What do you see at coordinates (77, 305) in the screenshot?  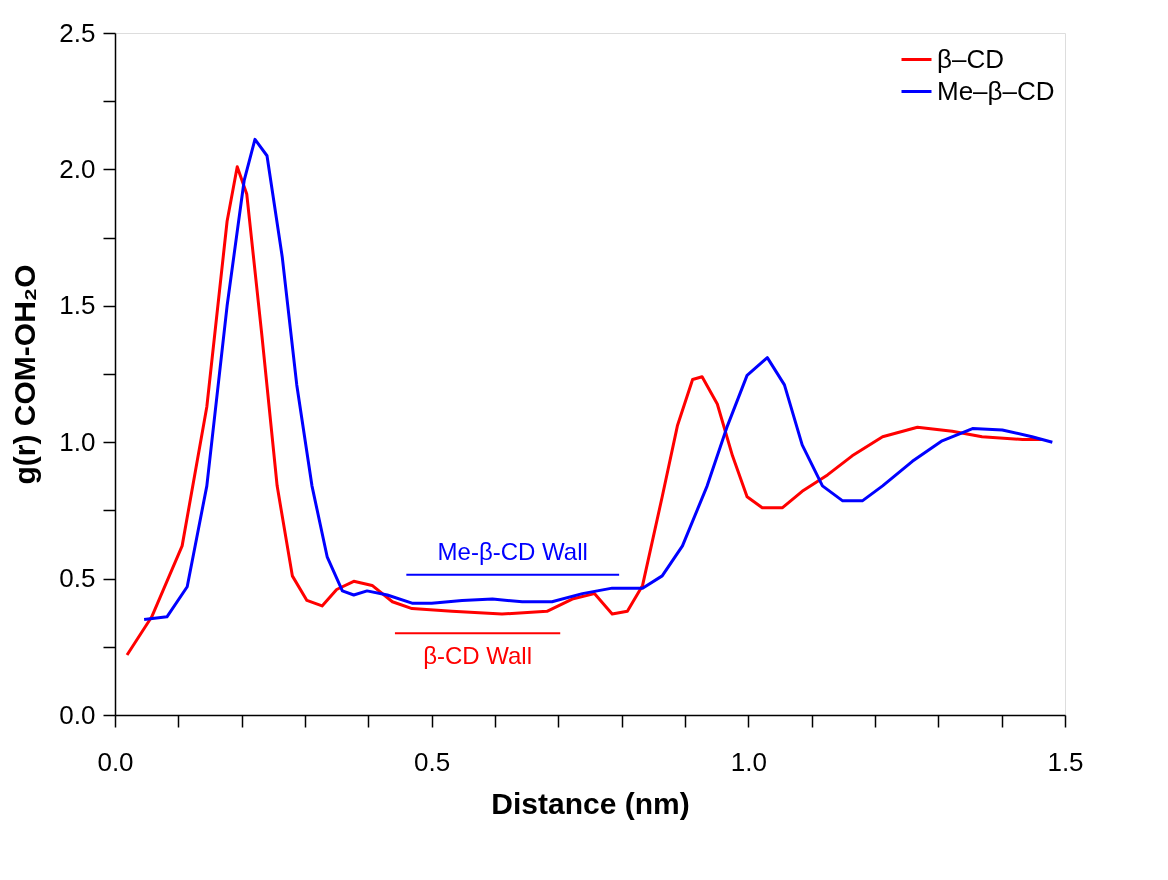 I see `y-tick-label: 1.5` at bounding box center [77, 305].